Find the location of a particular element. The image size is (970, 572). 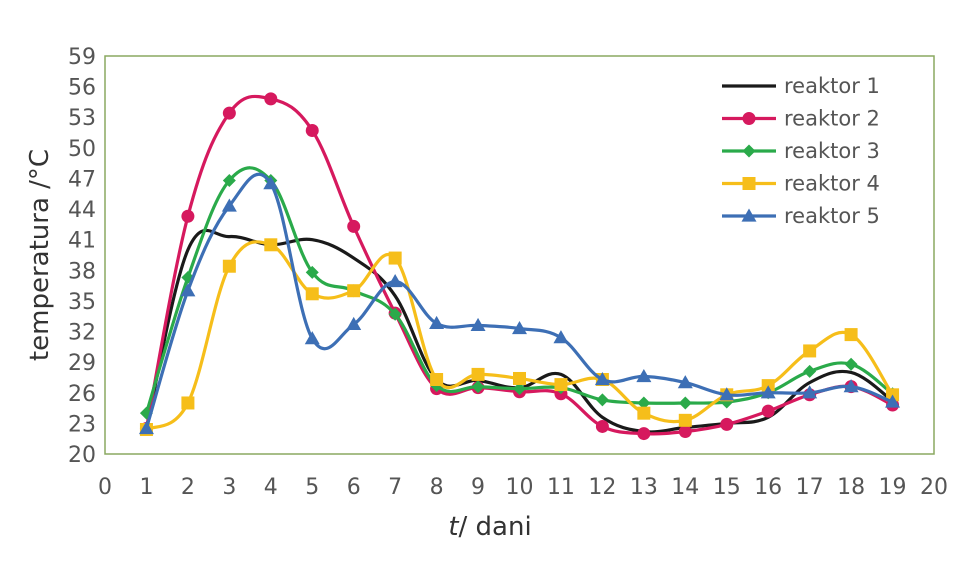

x-axis-label-rest: / dani is located at coordinates (495, 527).